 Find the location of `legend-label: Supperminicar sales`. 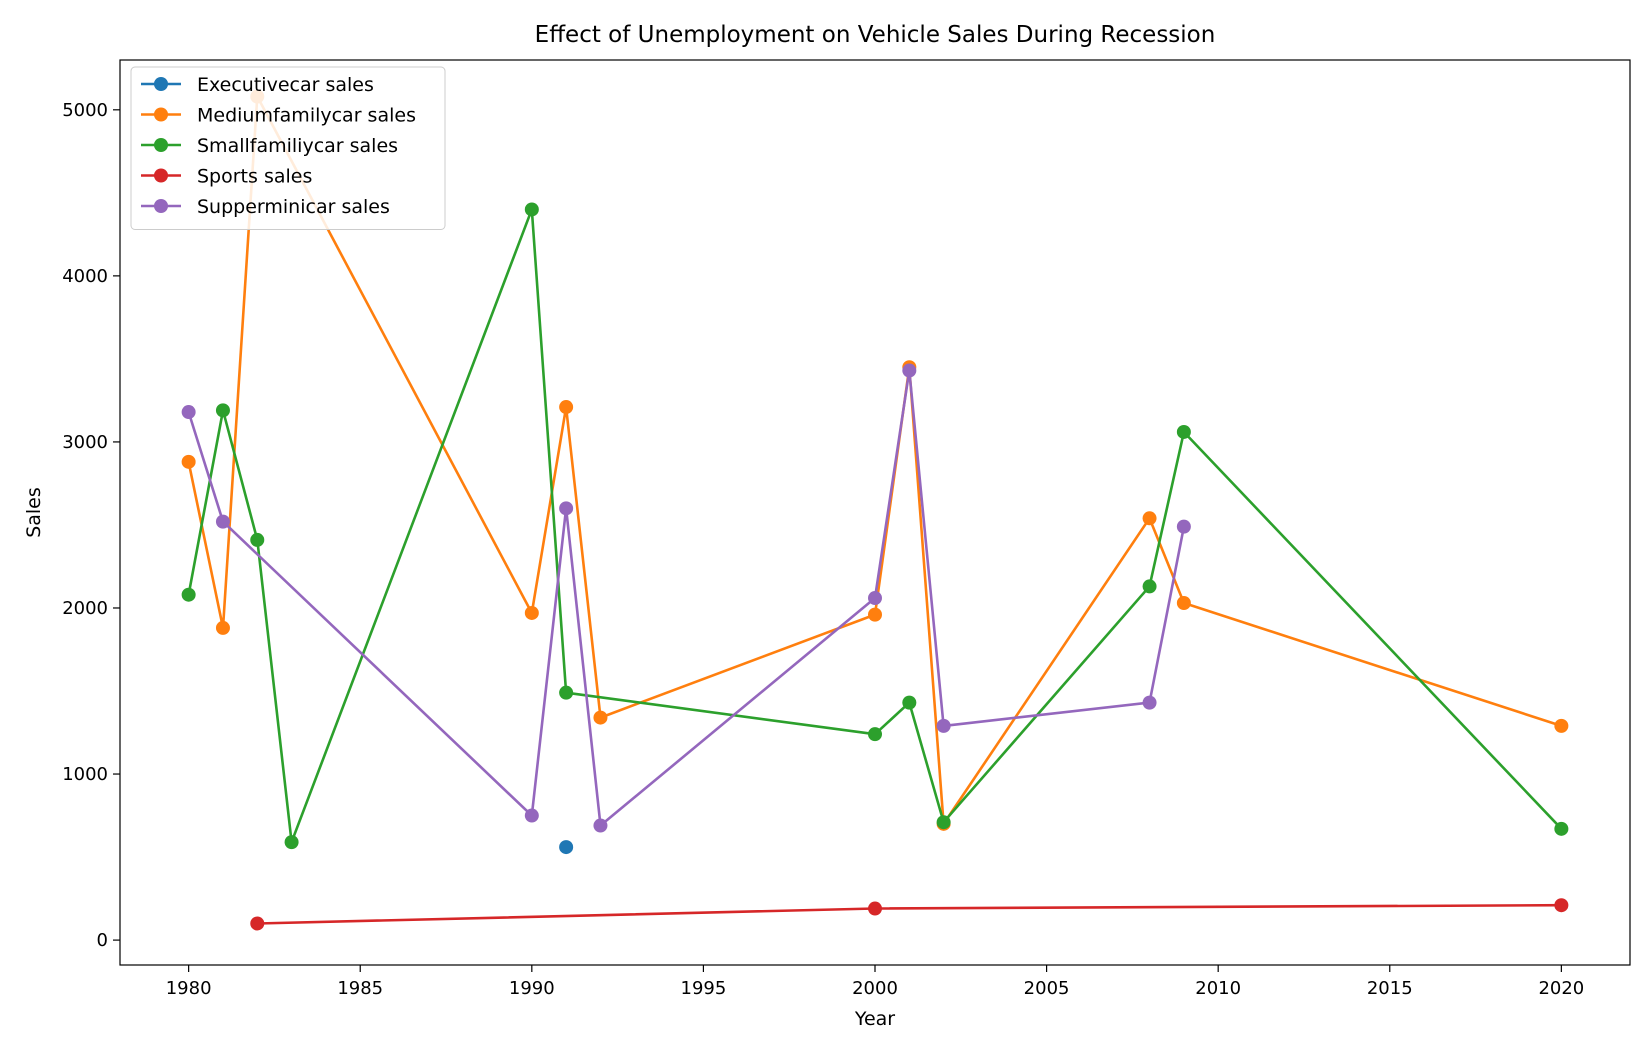

legend-label: Supperminicar sales is located at coordinates (293, 207).